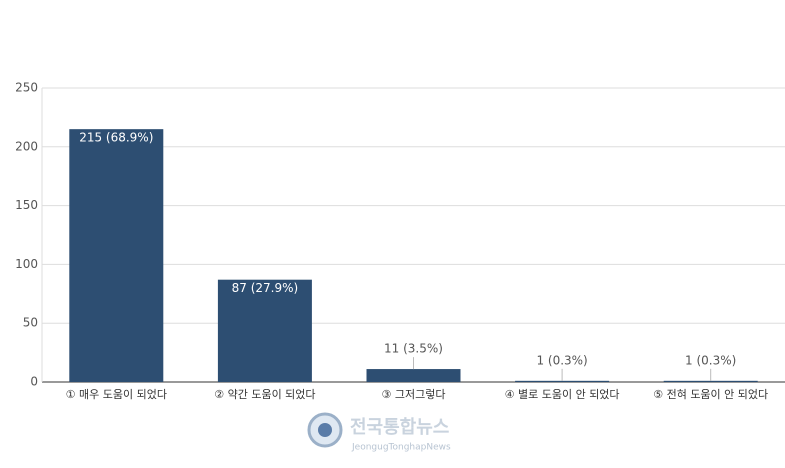  I want to click on y-tick-label: 250, so click(26, 88).